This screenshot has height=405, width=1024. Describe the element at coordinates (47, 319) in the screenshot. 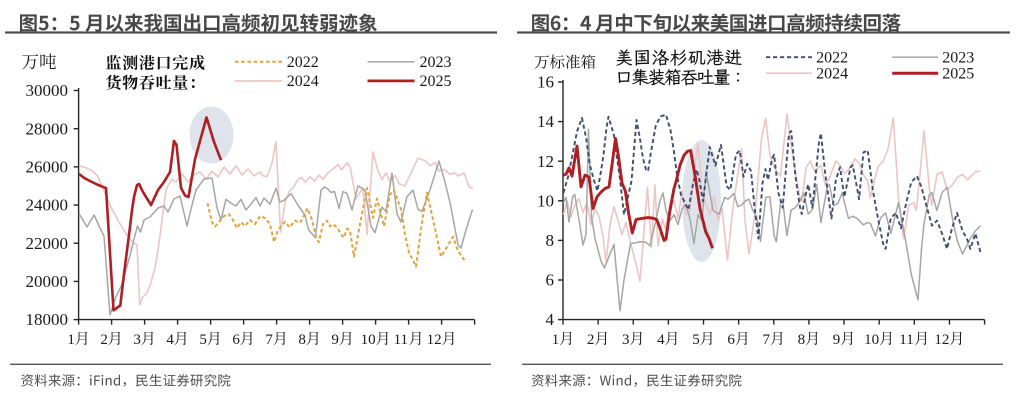

I see `svg-text: 18000` at that location.